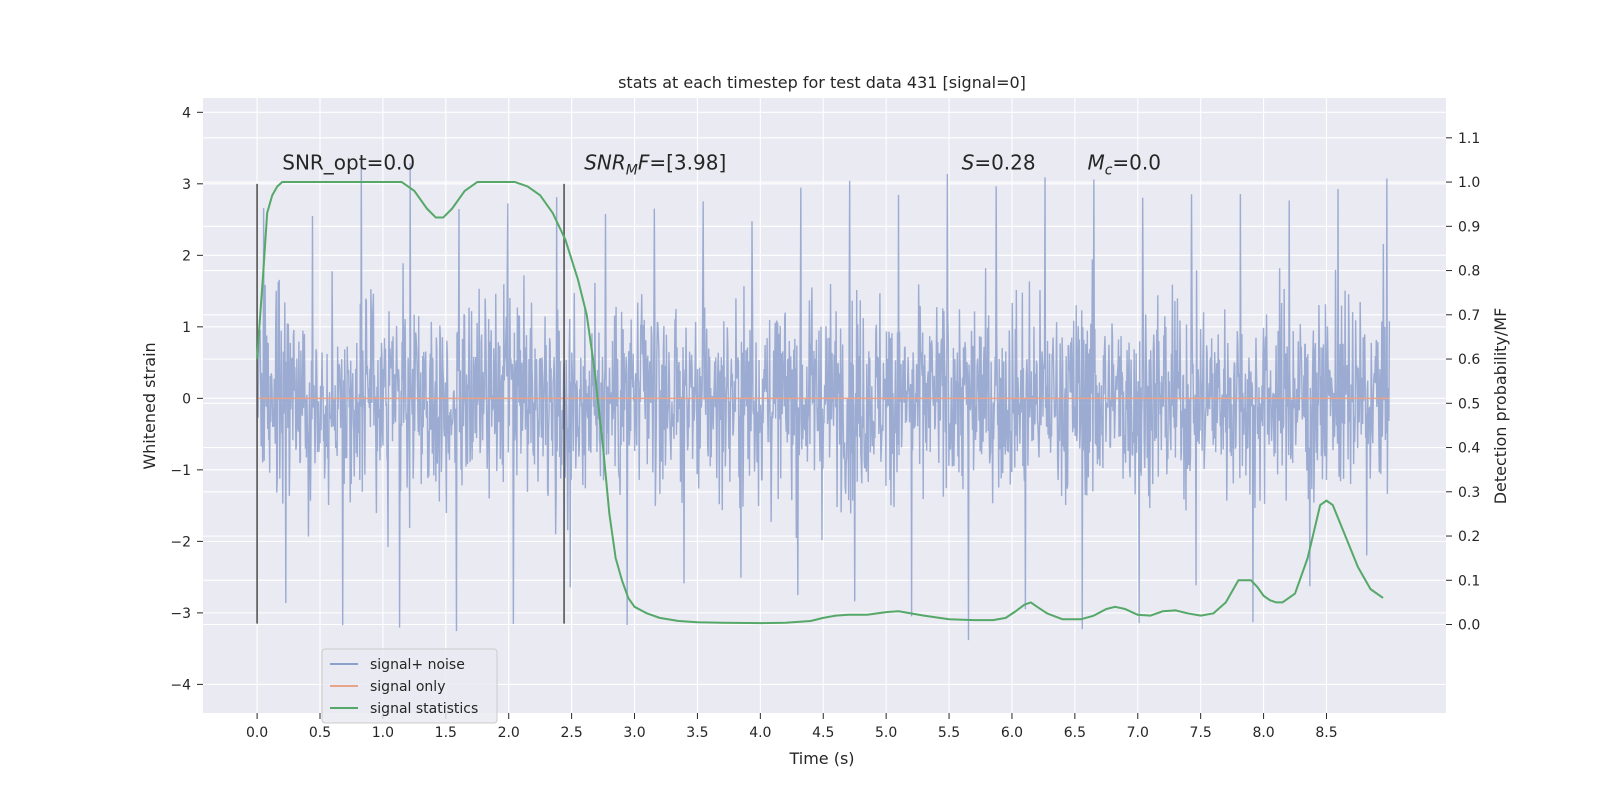  What do you see at coordinates (320, 733) in the screenshot?
I see `x-tick-label-1: 0.5` at bounding box center [320, 733].